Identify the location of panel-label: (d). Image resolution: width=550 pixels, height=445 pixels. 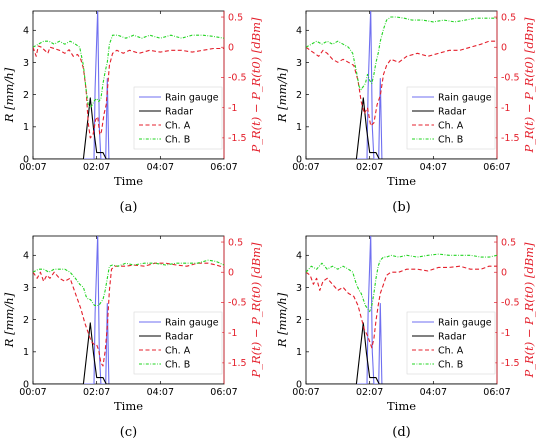
(401, 432).